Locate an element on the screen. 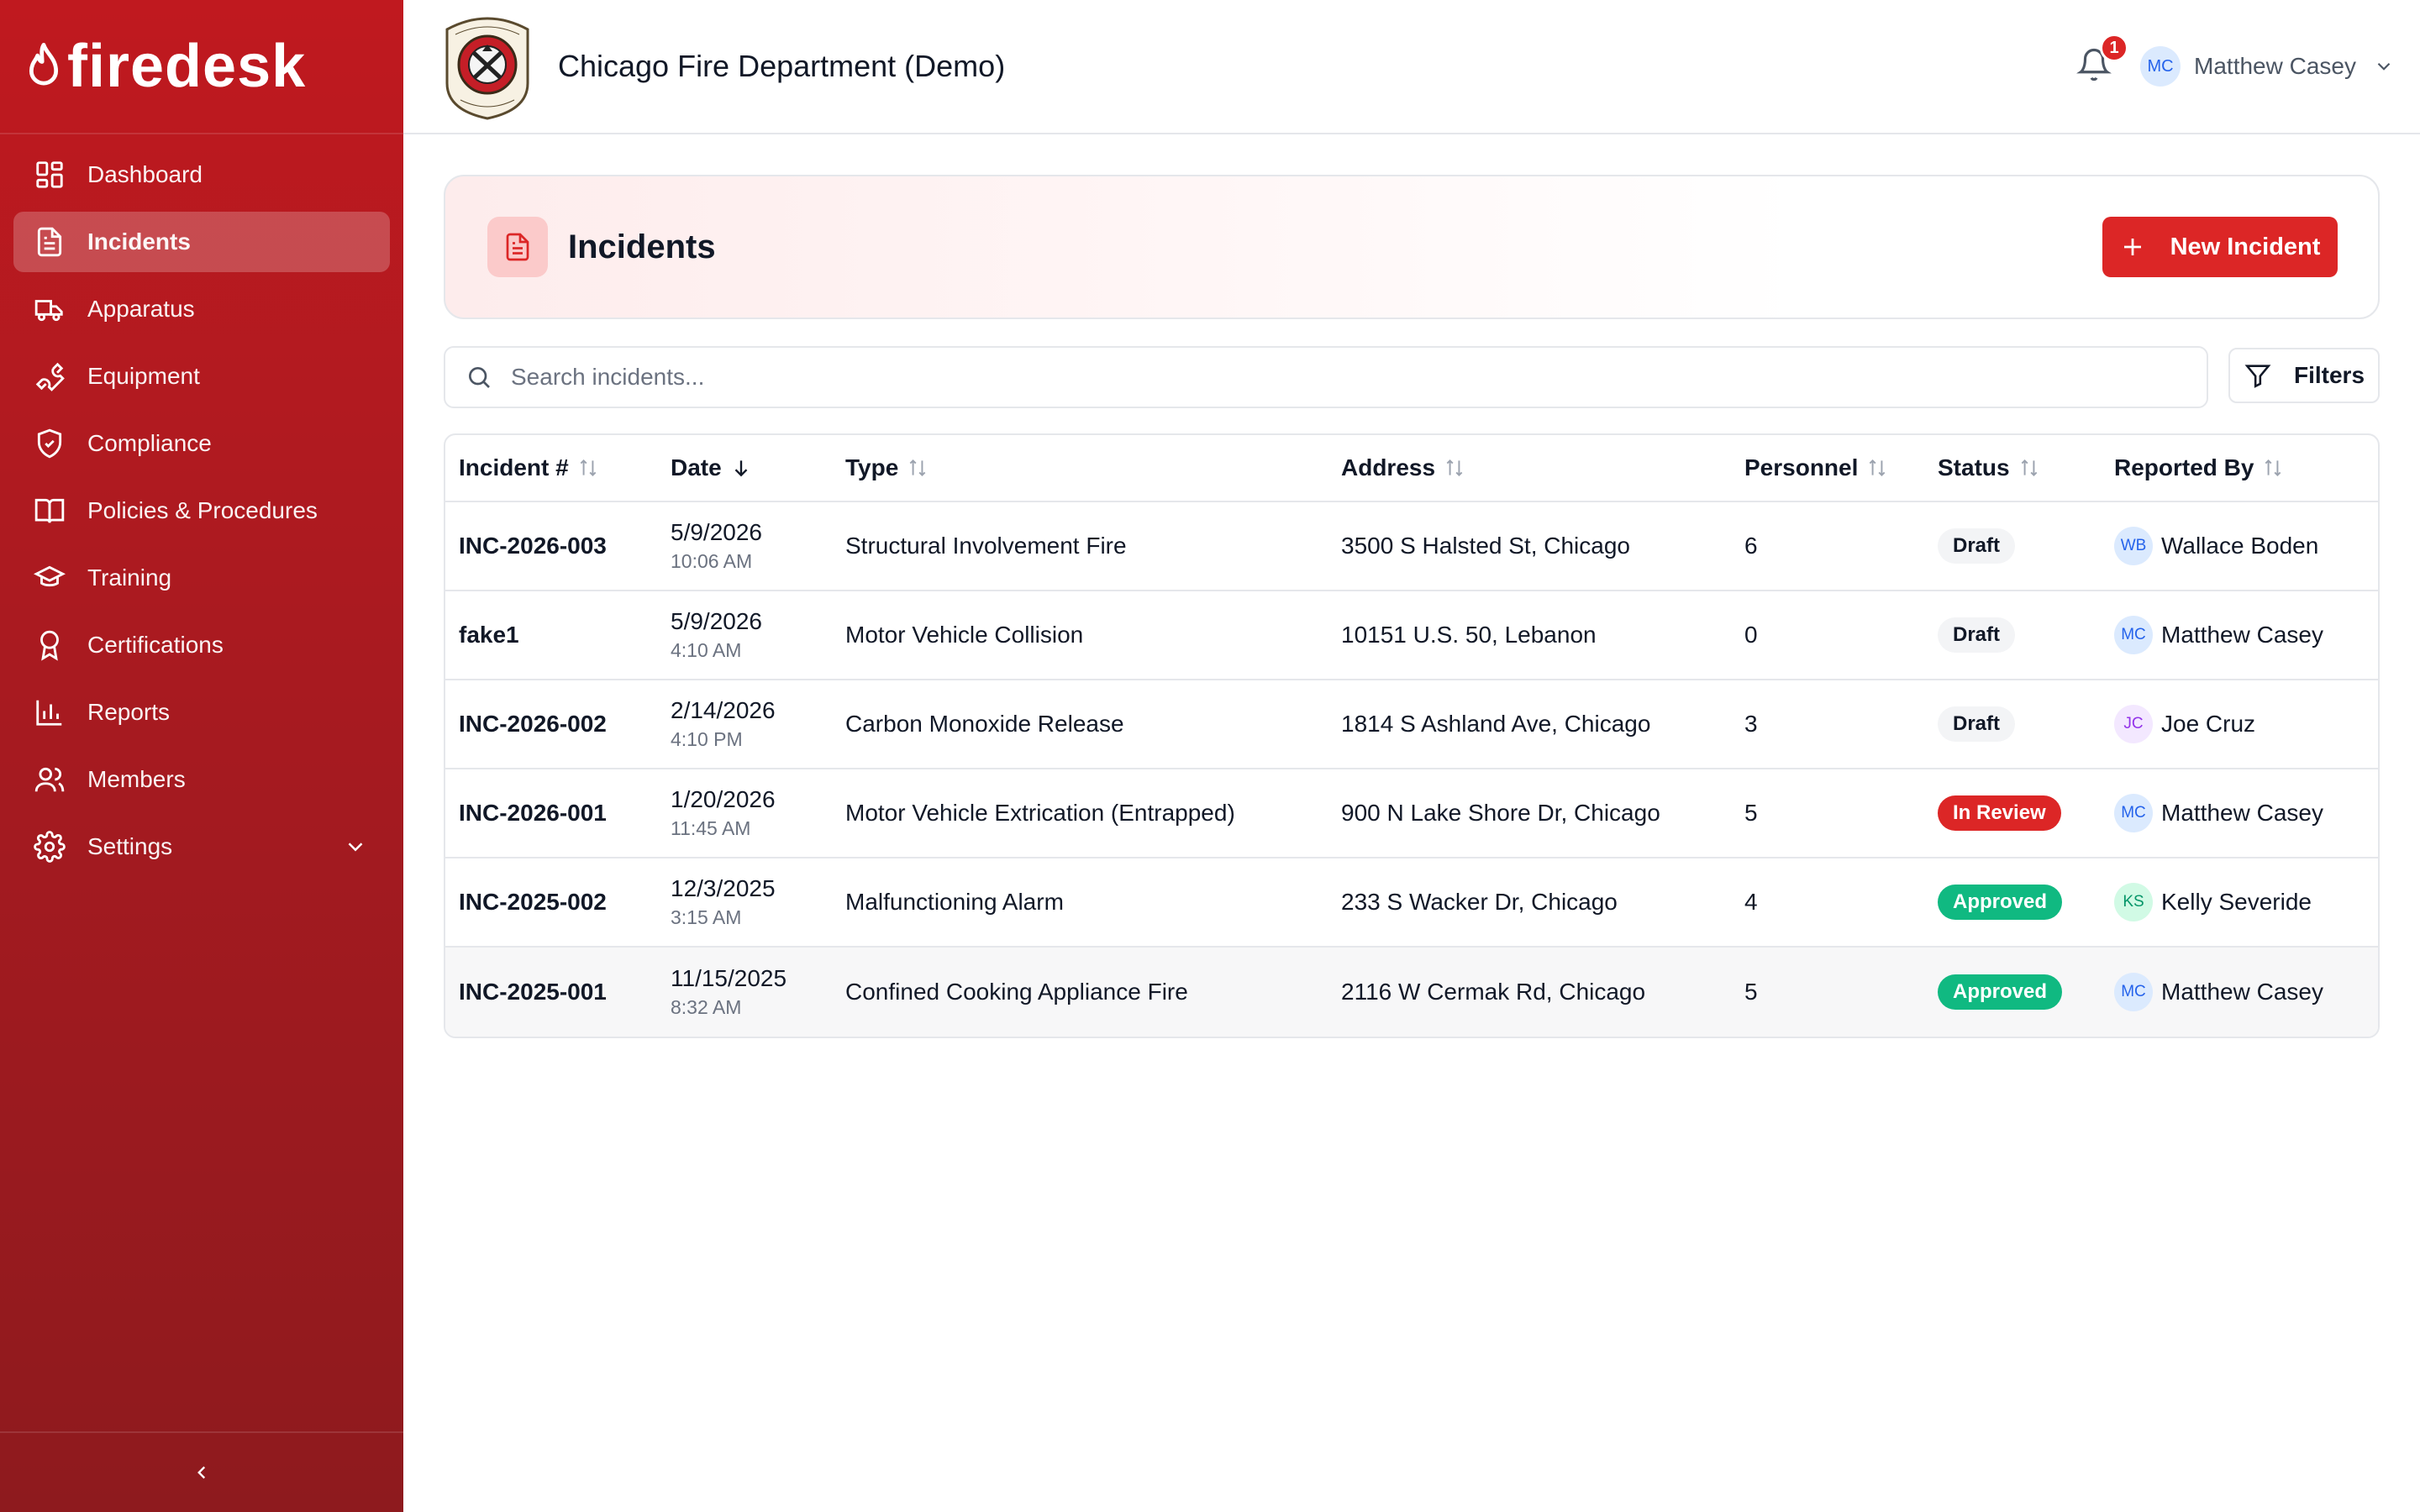  sidebar-item-label: Dashboard is located at coordinates (145, 174).